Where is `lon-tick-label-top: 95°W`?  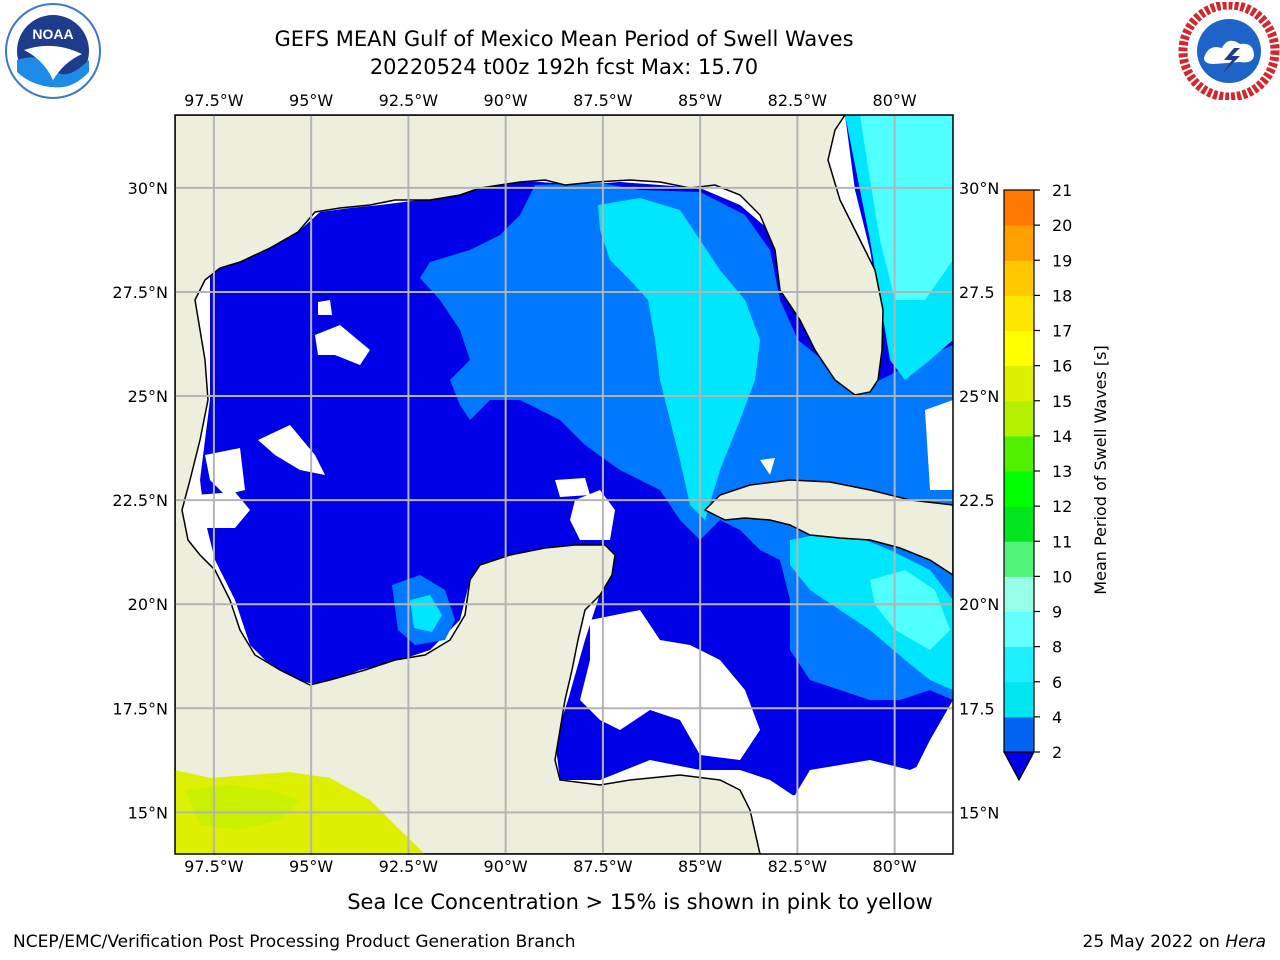
lon-tick-label-top: 95°W is located at coordinates (311, 100).